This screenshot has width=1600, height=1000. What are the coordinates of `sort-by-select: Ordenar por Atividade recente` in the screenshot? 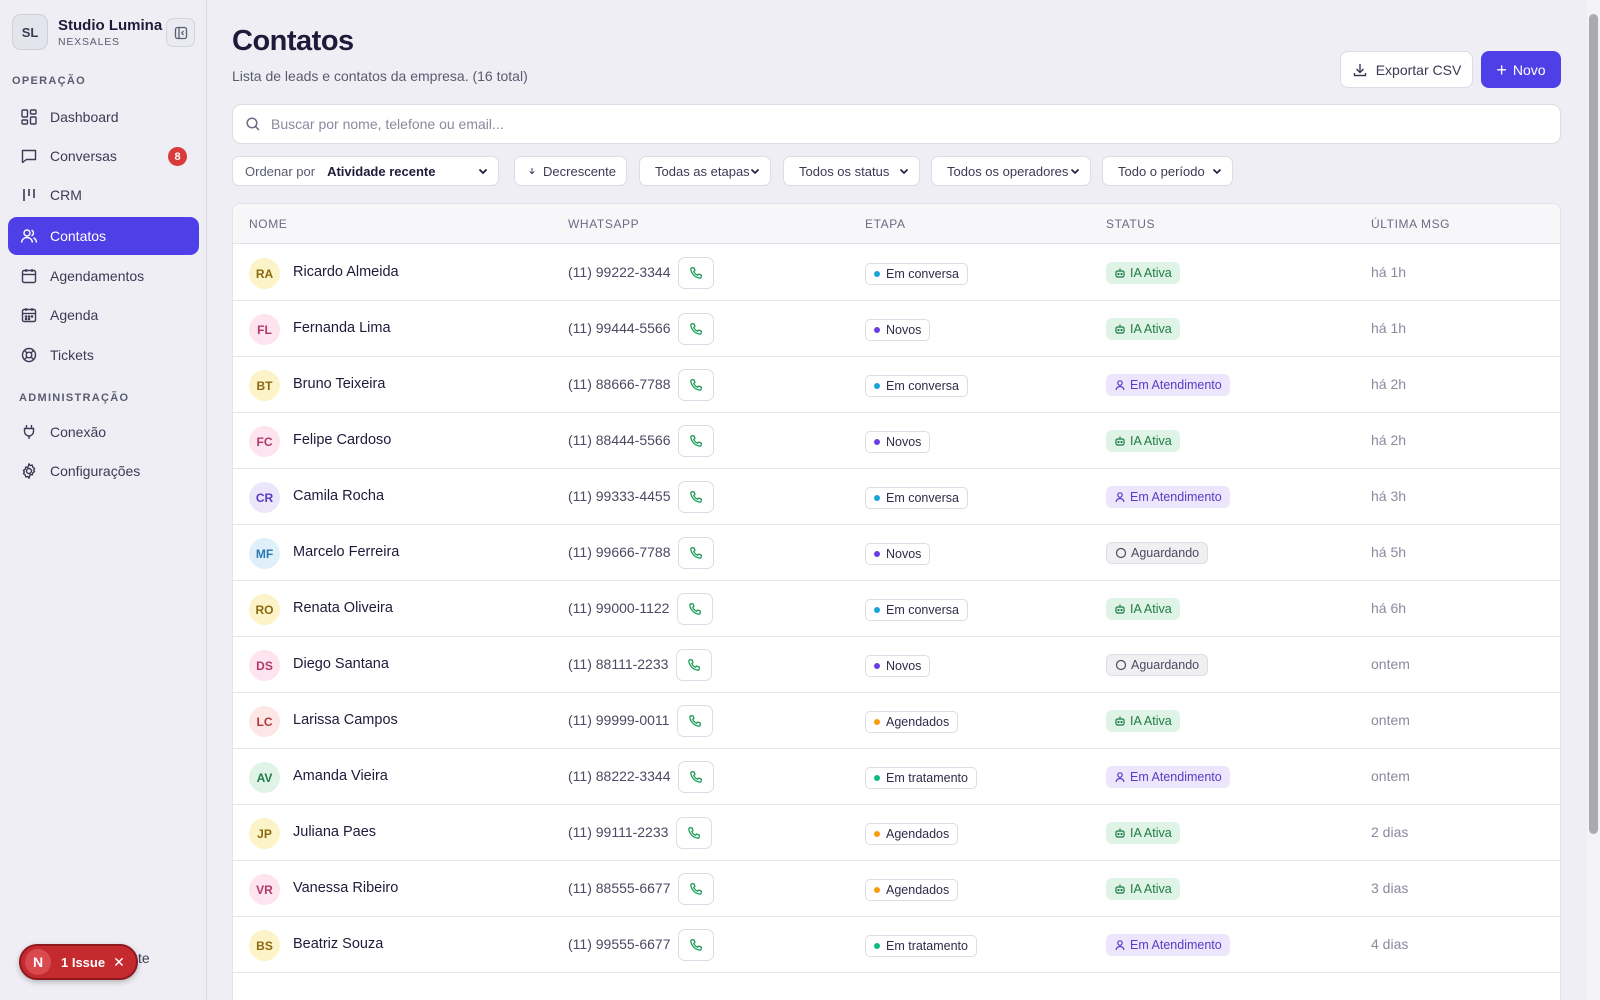 It's located at (365, 171).